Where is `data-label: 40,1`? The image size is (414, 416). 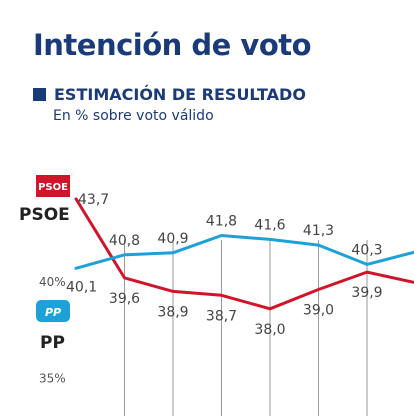 data-label: 40,1 is located at coordinates (81, 287).